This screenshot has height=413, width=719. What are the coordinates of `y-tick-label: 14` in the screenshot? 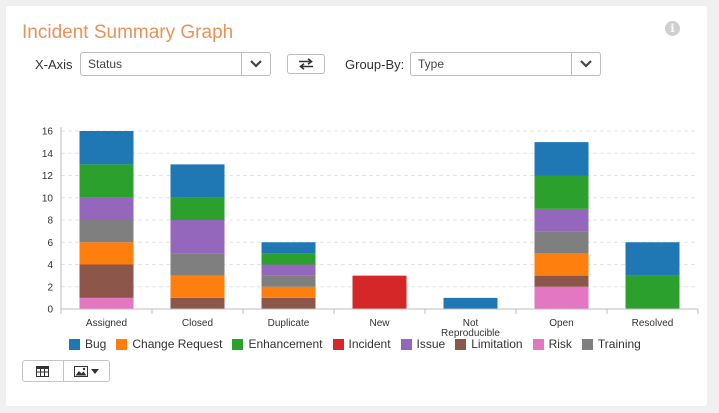 It's located at (48, 154).